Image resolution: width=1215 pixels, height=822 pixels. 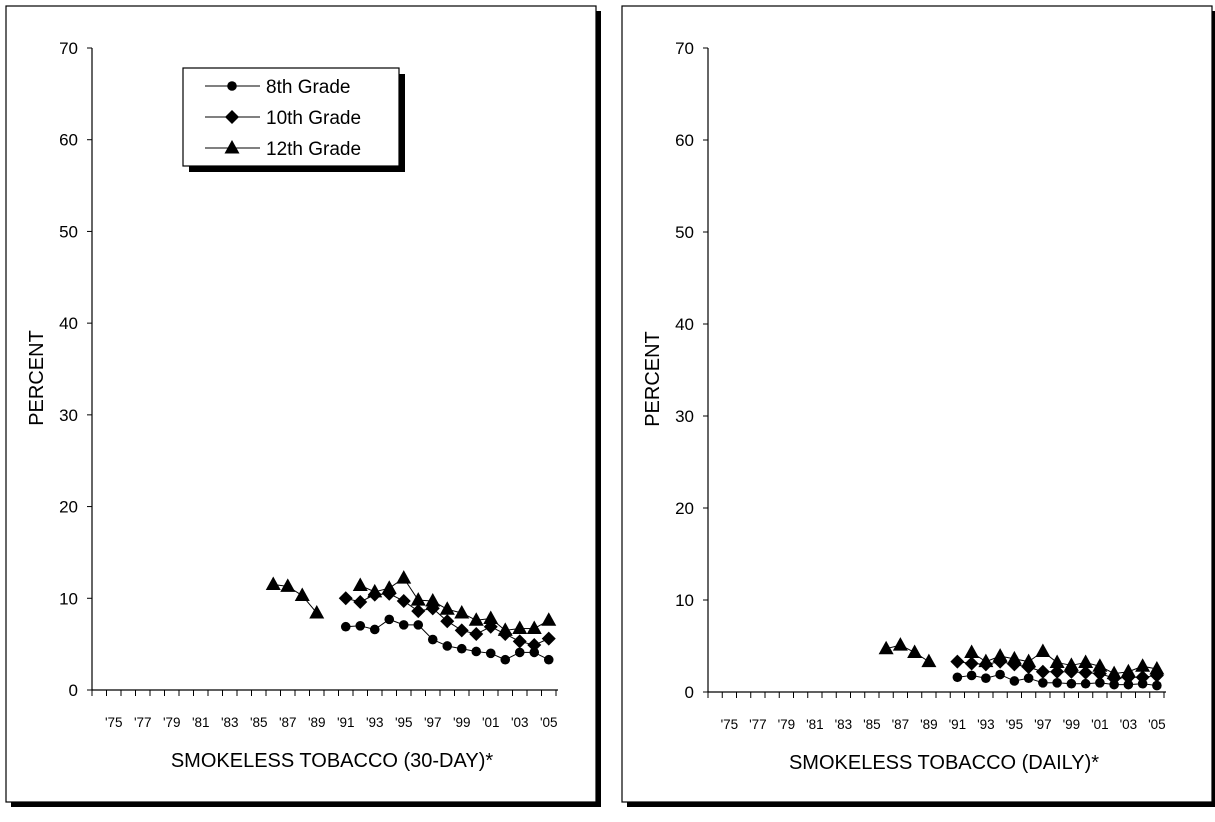 I want to click on legend: 8th Grade 10th Grade 12th Grade, so click(x=293, y=119).